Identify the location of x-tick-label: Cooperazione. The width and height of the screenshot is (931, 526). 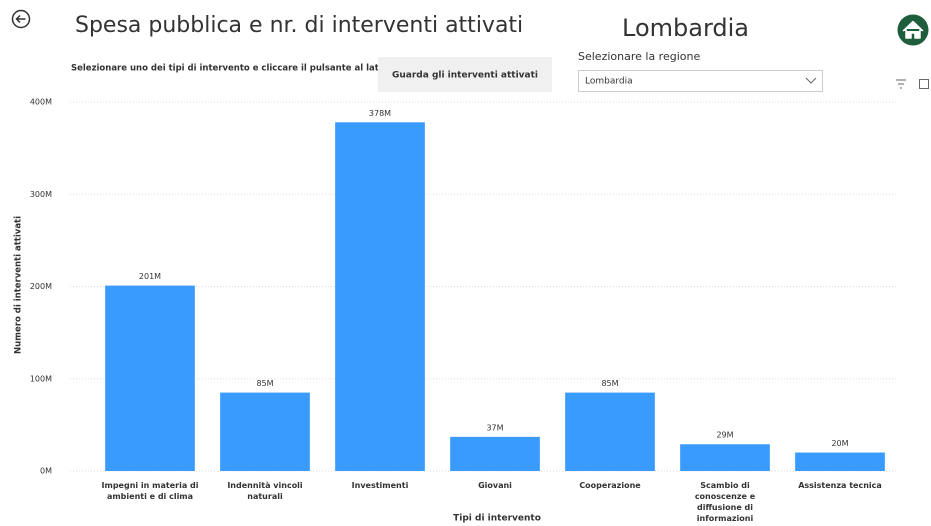
(610, 485).